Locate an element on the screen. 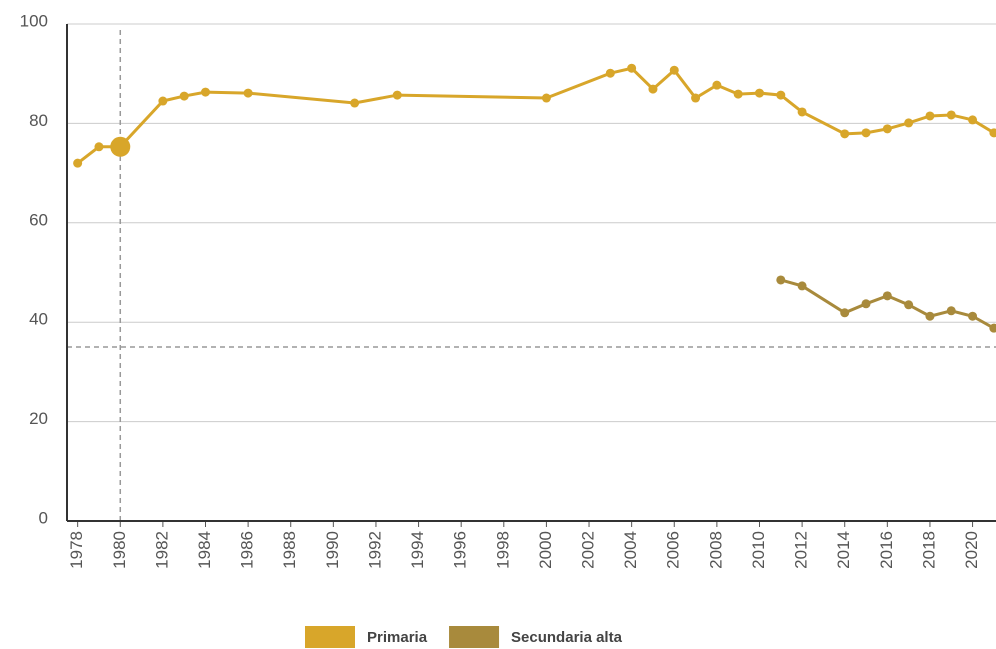  x-tick-label: 1990 is located at coordinates (332, 550).